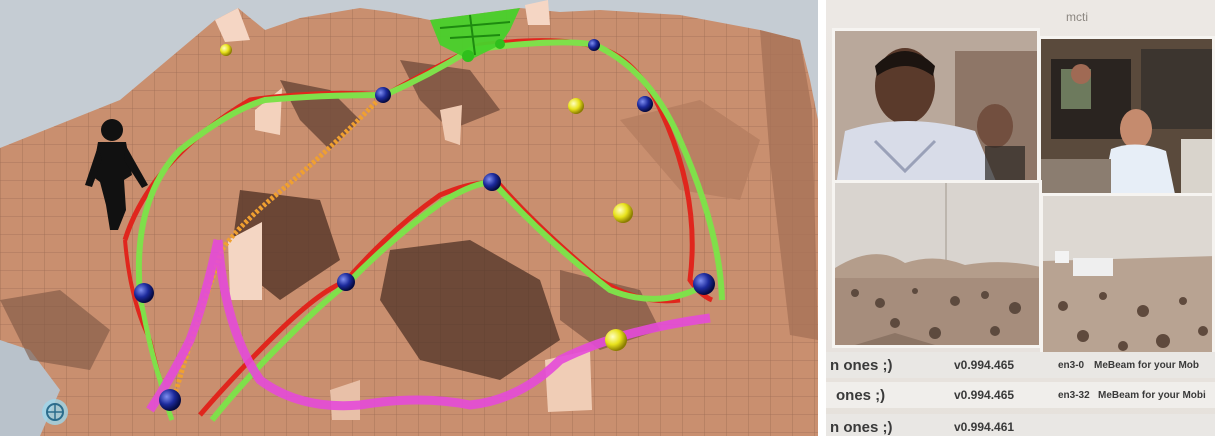  What do you see at coordinates (1146, 365) in the screenshot?
I see `log-note: MeBeam for your Mob` at bounding box center [1146, 365].